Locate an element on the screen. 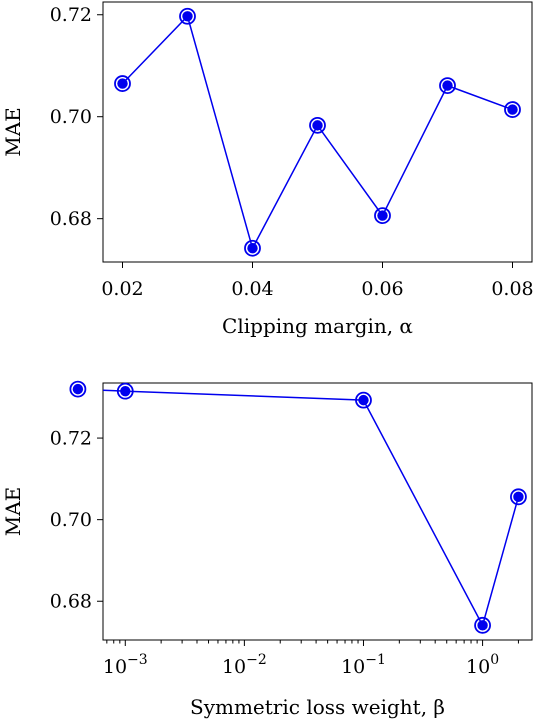  x-tick-label: 10⁻² is located at coordinates (244, 665).